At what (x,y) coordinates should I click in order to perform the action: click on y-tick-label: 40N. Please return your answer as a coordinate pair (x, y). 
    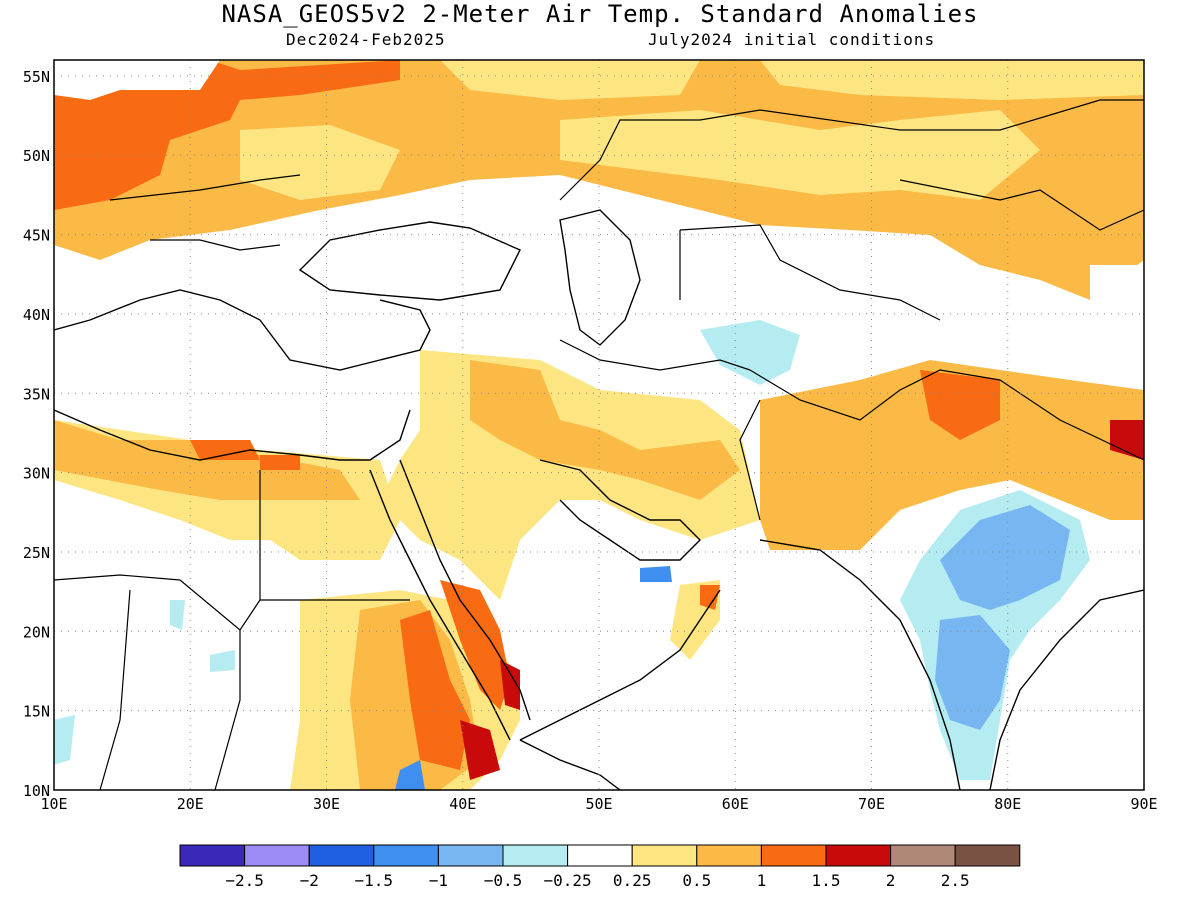
    Looking at the image, I should click on (36, 315).